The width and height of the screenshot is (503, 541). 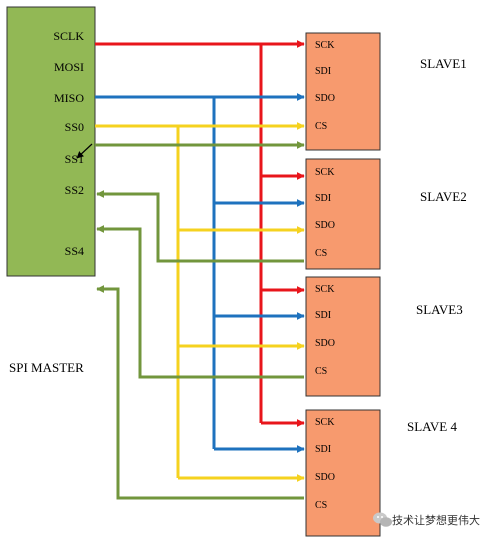 I want to click on slave2-pin-sdo: SDO, so click(x=325, y=225).